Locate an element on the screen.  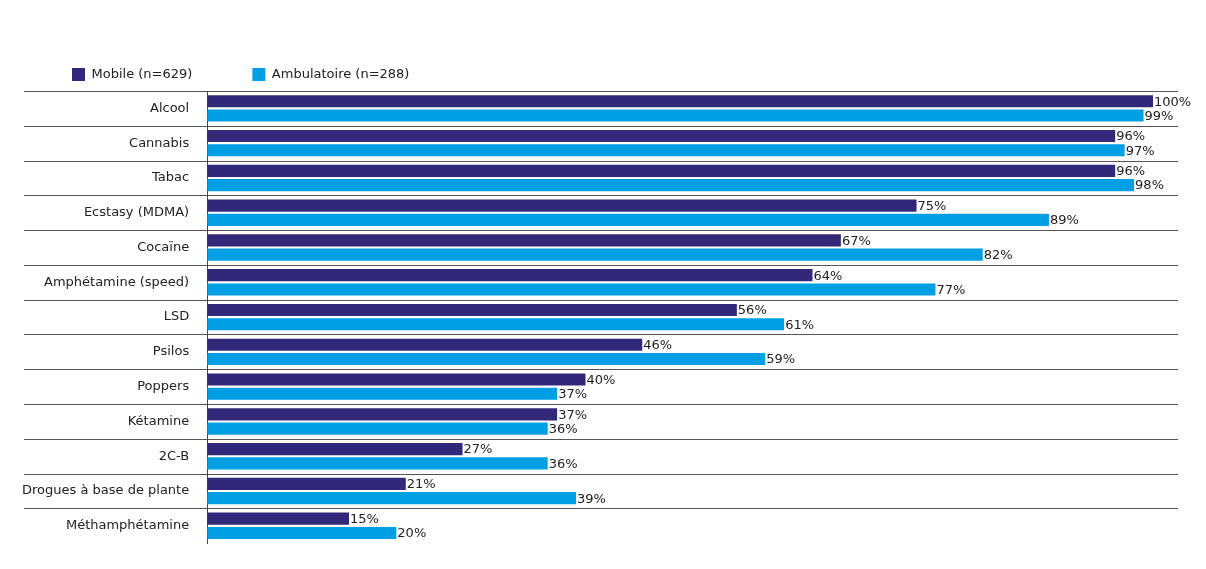
data-label: 20% is located at coordinates (412, 533).